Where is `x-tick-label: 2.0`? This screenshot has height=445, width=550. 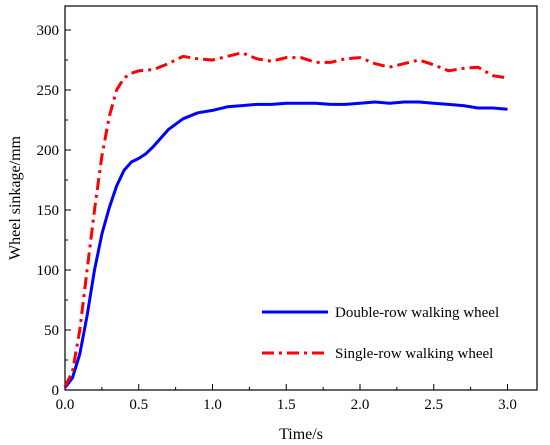 x-tick-label: 2.0 is located at coordinates (360, 405).